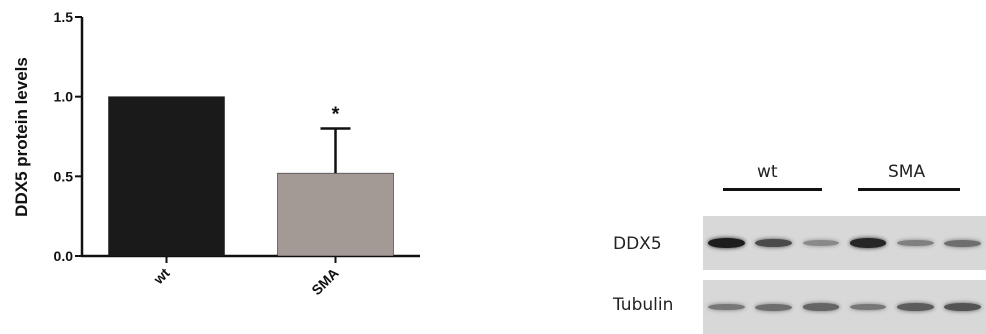 Image resolution: width=986 pixels, height=334 pixels. Describe the element at coordinates (772, 189) in the screenshot. I see `blot-group-line-wt` at that location.